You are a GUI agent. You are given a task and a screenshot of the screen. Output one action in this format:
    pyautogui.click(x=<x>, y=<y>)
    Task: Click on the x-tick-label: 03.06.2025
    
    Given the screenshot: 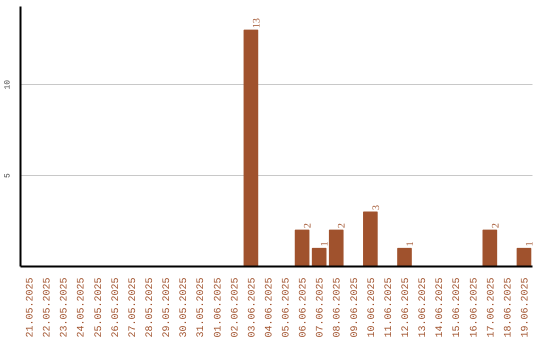 What is the action you would take?
    pyautogui.click(x=252, y=307)
    